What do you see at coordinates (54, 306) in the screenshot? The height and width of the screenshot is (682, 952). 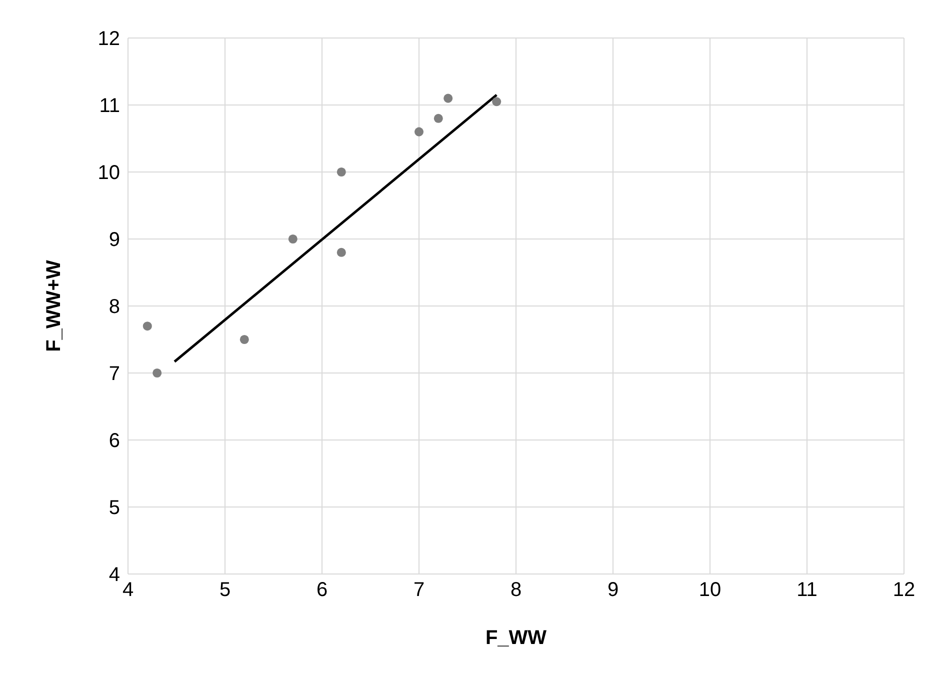 I see `y-axis-title: F_WW+W` at bounding box center [54, 306].